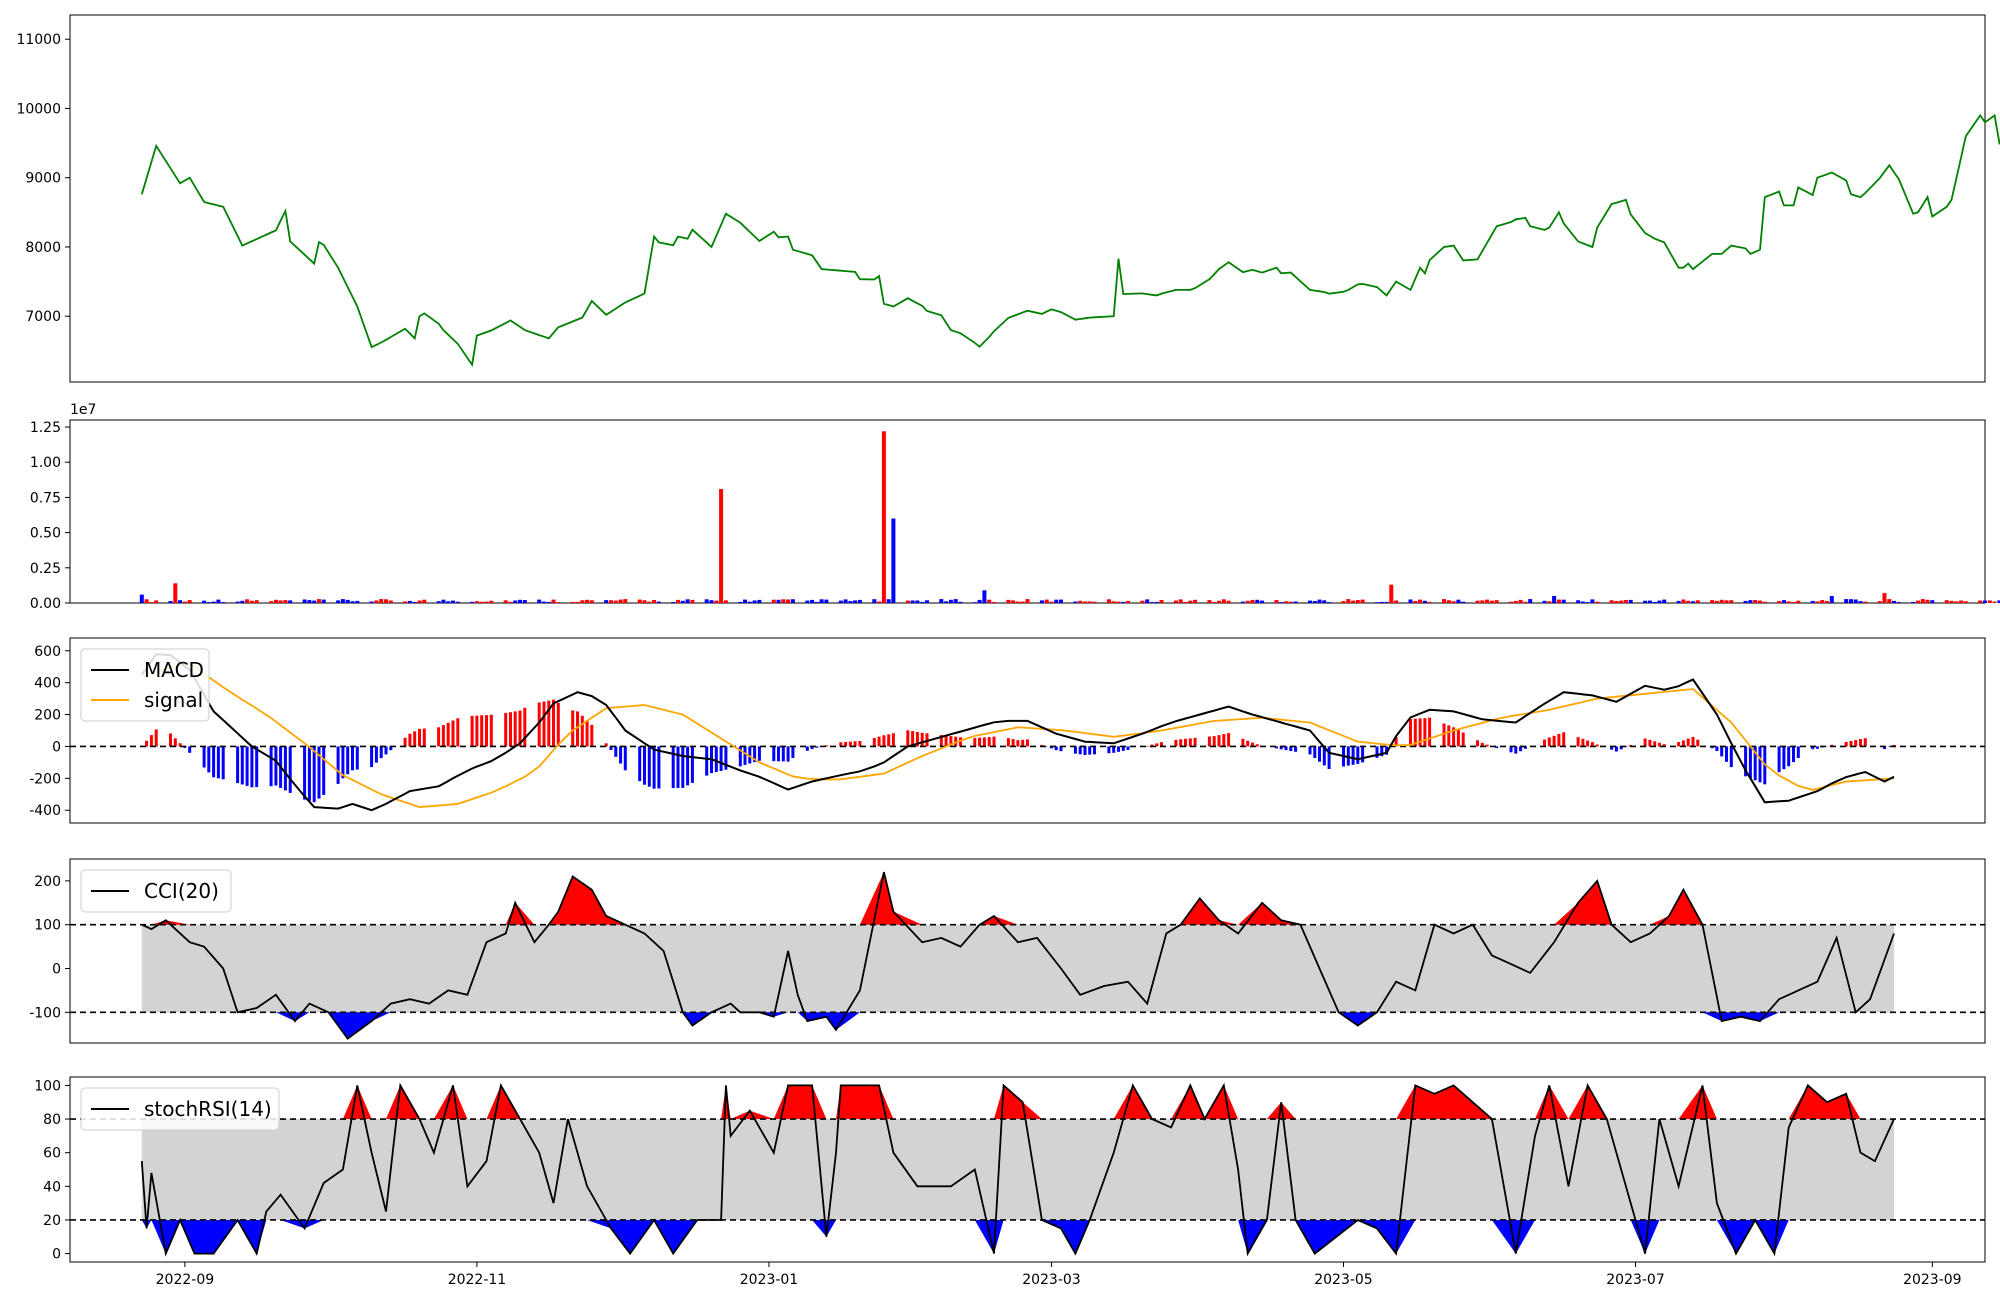 The height and width of the screenshot is (1300, 2000). Describe the element at coordinates (1051, 1280) in the screenshot. I see `x-tick-label: 2023-03` at that location.